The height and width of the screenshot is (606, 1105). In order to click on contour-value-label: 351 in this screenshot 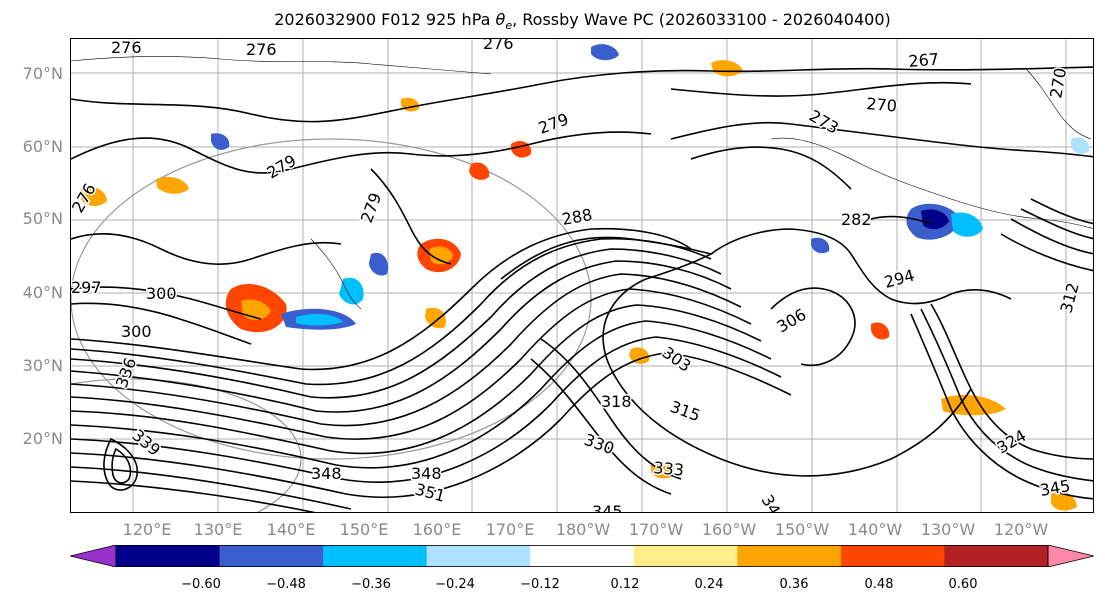, I will do `click(430, 493)`.